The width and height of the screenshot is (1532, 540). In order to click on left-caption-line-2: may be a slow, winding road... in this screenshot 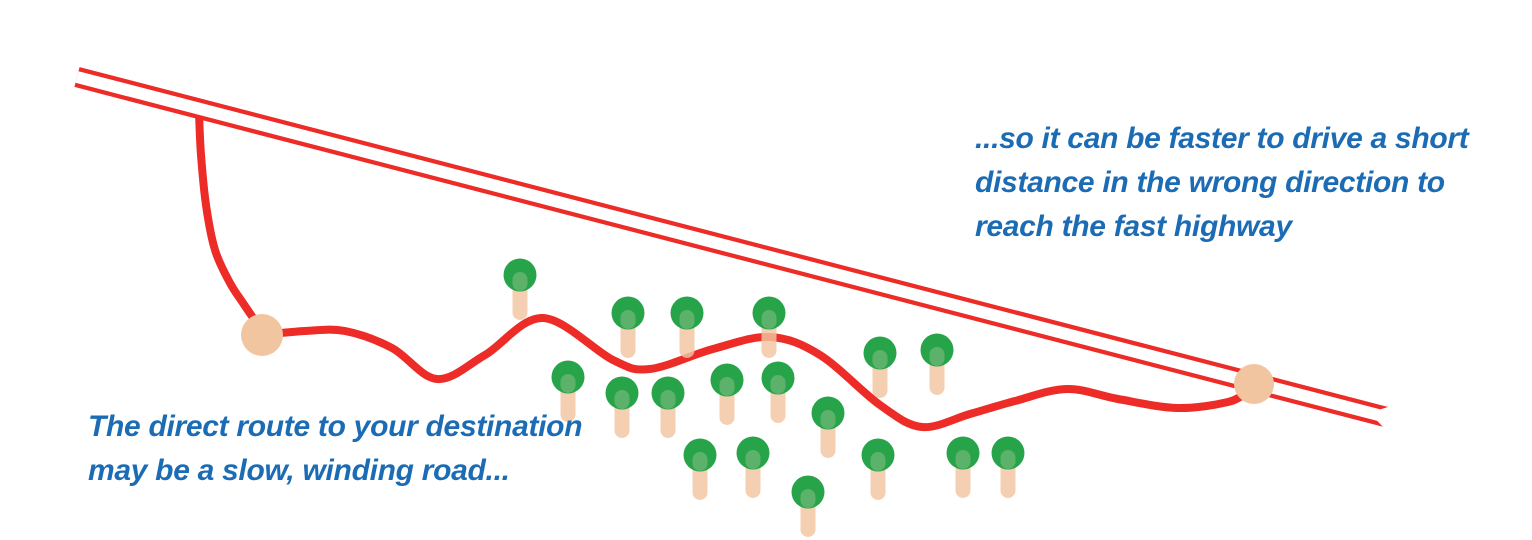, I will do `click(299, 470)`.